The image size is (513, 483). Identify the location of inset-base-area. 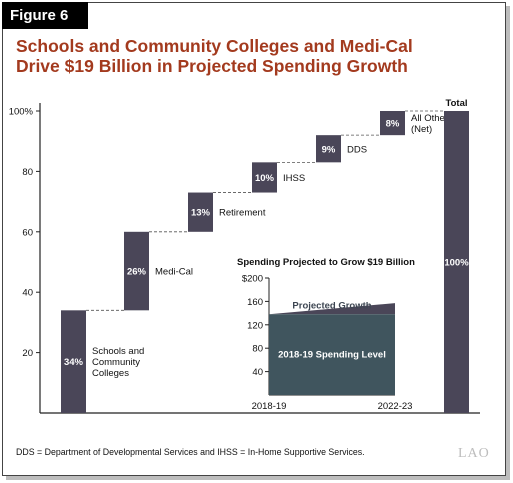
(332, 354).